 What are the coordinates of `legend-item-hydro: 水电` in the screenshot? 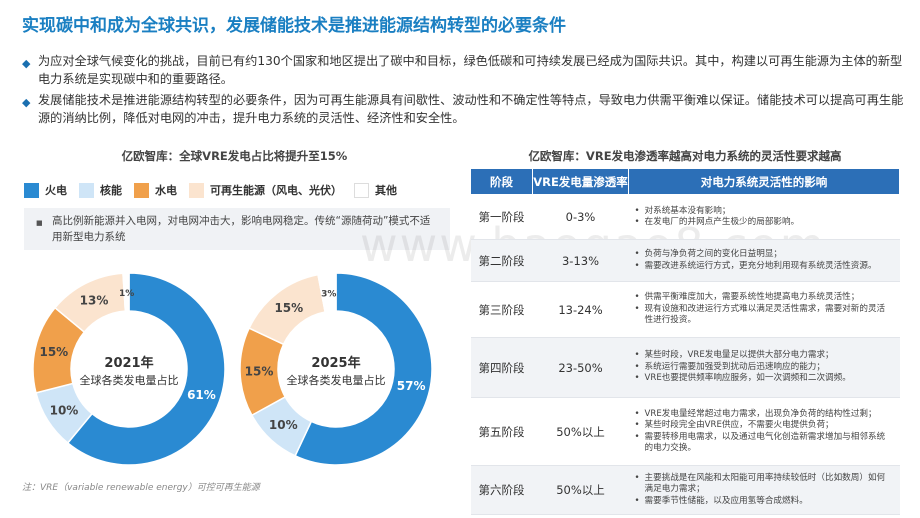 It's located at (155, 190).